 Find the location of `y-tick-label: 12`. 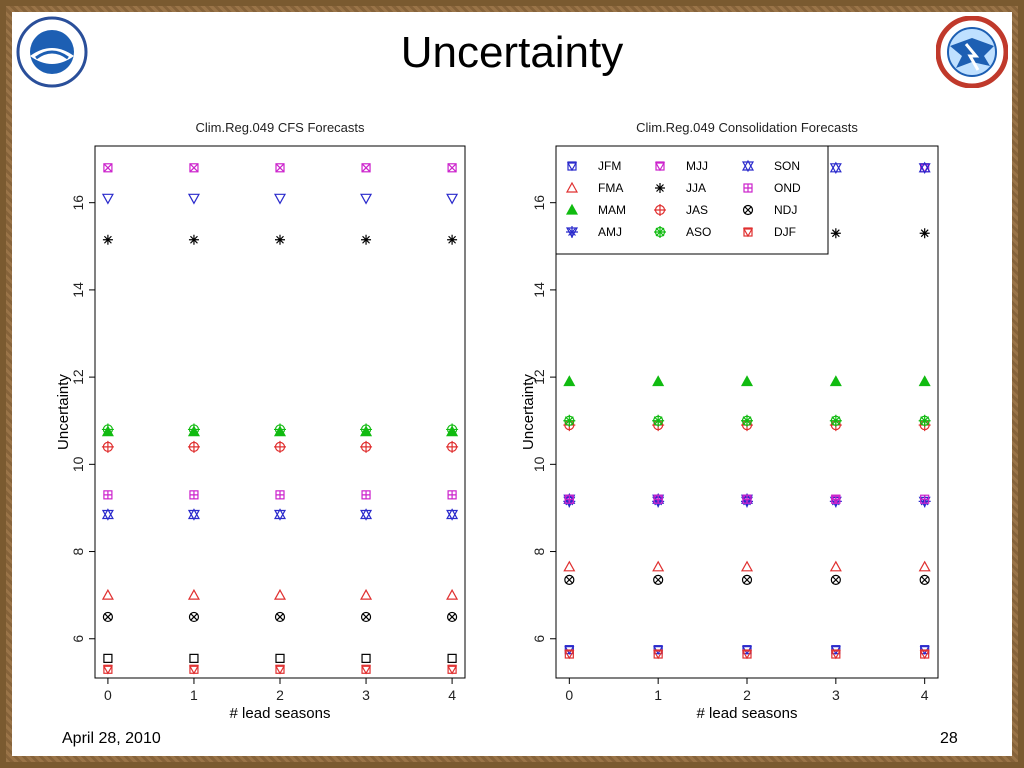

y-tick-label: 12 is located at coordinates (539, 377).